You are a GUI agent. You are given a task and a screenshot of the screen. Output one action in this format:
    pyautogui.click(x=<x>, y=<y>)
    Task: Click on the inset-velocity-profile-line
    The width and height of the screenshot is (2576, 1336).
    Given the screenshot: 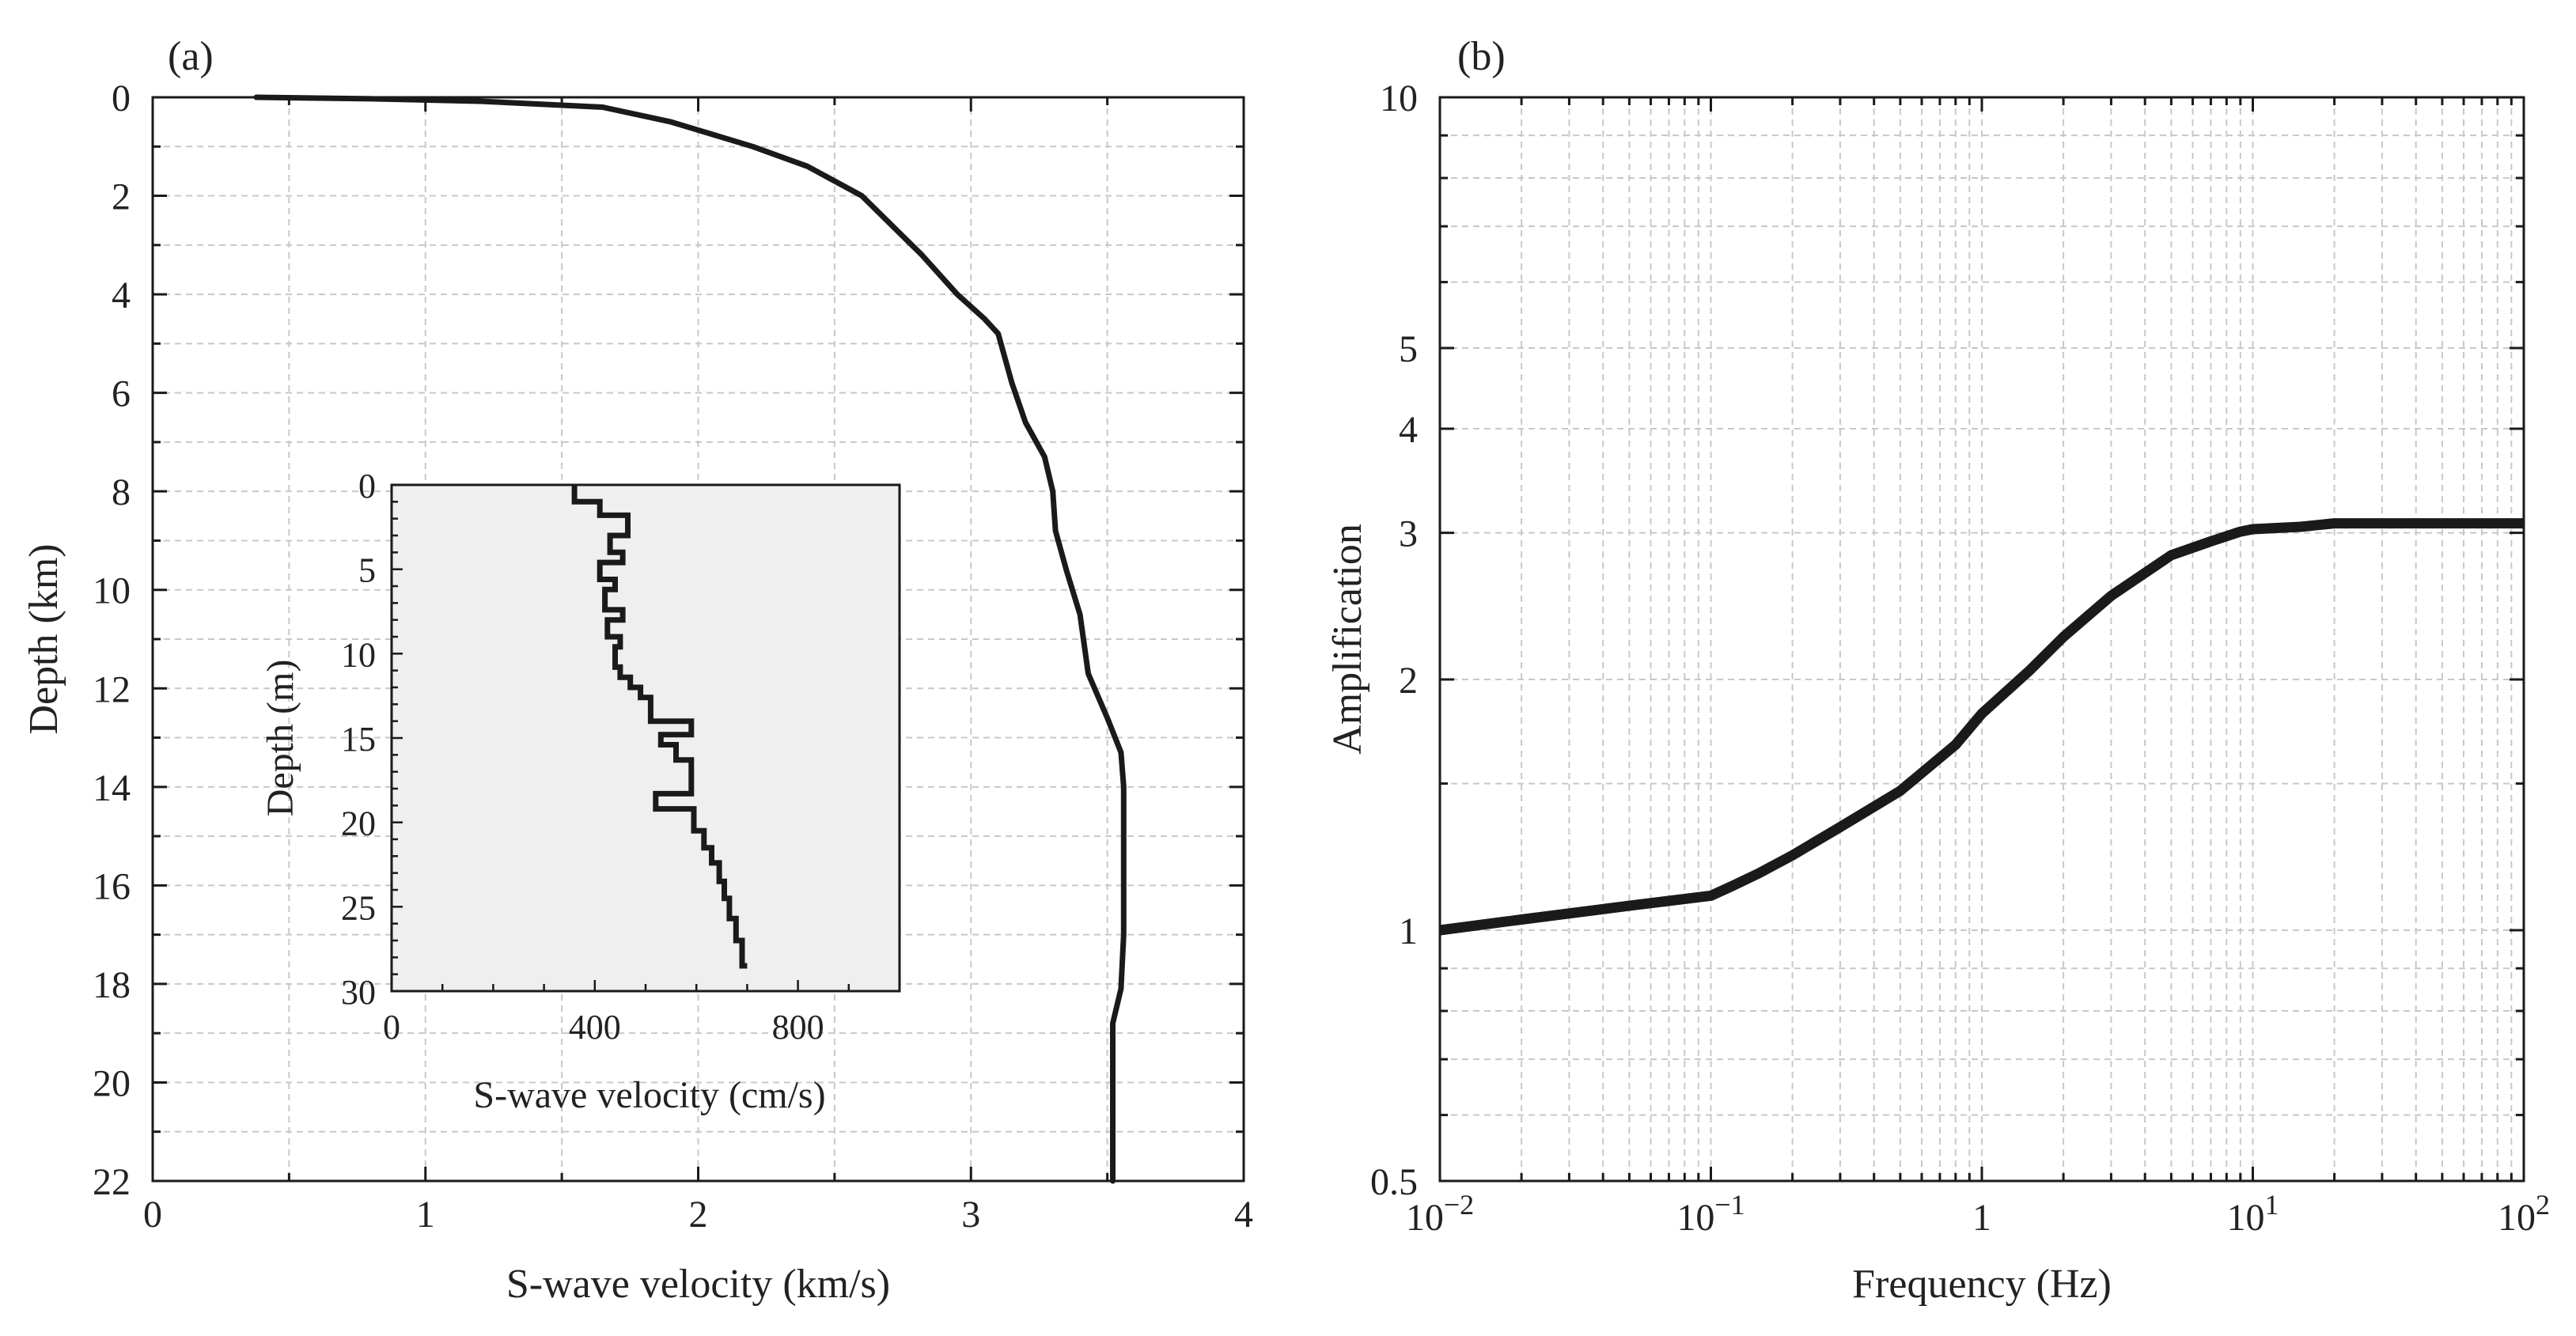 What is the action you would take?
    pyautogui.click(x=659, y=727)
    